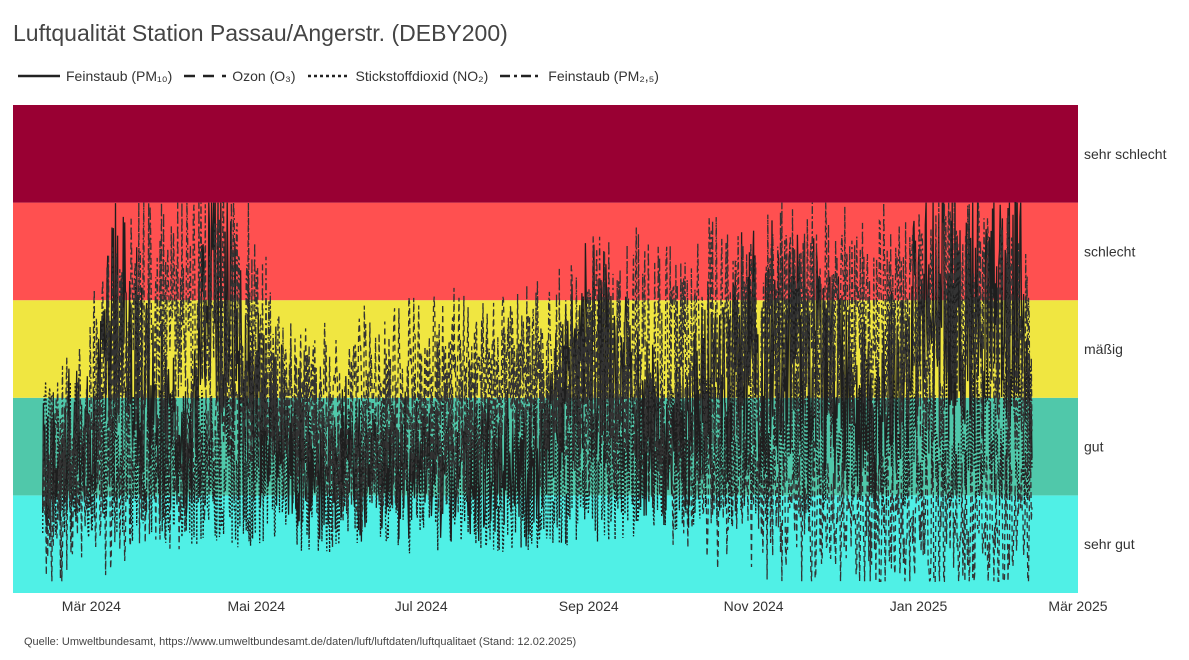 This screenshot has width=1189, height=660. What do you see at coordinates (589, 606) in the screenshot?
I see `x-tick-label: Sep 2024` at bounding box center [589, 606].